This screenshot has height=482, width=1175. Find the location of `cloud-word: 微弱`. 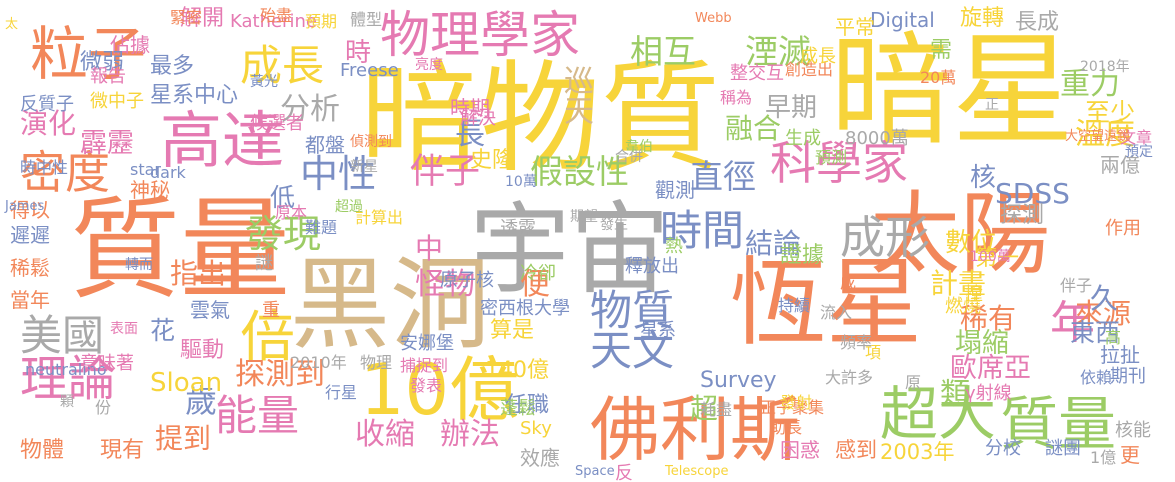

cloud-word: 微弱 is located at coordinates (102, 62).